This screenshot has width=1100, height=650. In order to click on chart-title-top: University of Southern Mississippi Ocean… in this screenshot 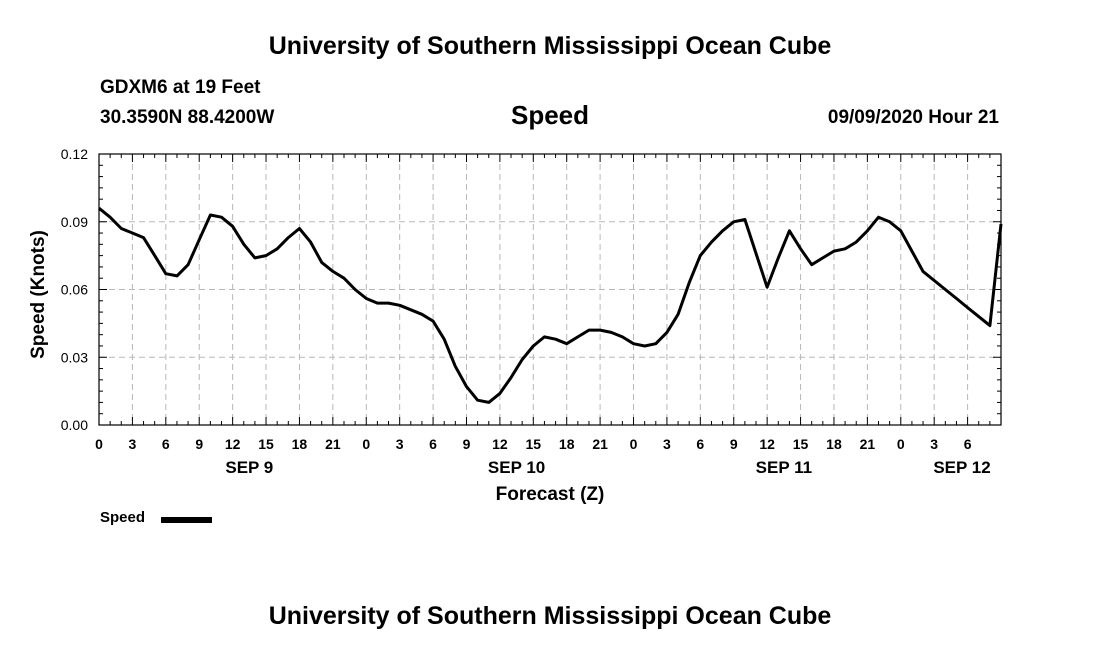, I will do `click(550, 46)`.